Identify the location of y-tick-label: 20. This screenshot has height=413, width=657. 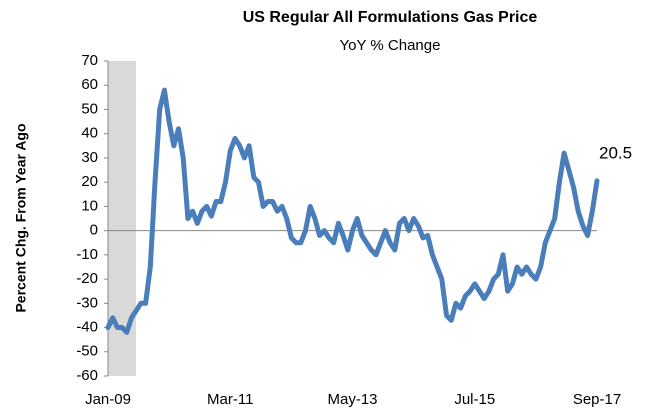
(89, 181).